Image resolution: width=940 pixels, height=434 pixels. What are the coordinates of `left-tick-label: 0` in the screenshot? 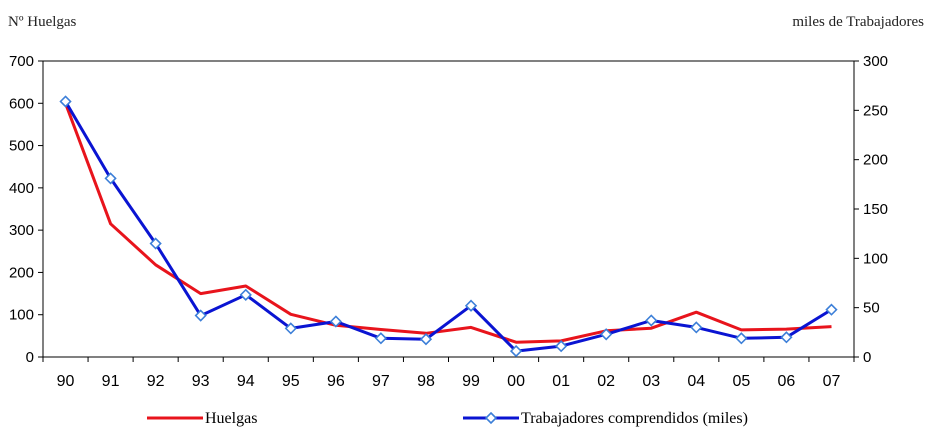 It's located at (30, 357).